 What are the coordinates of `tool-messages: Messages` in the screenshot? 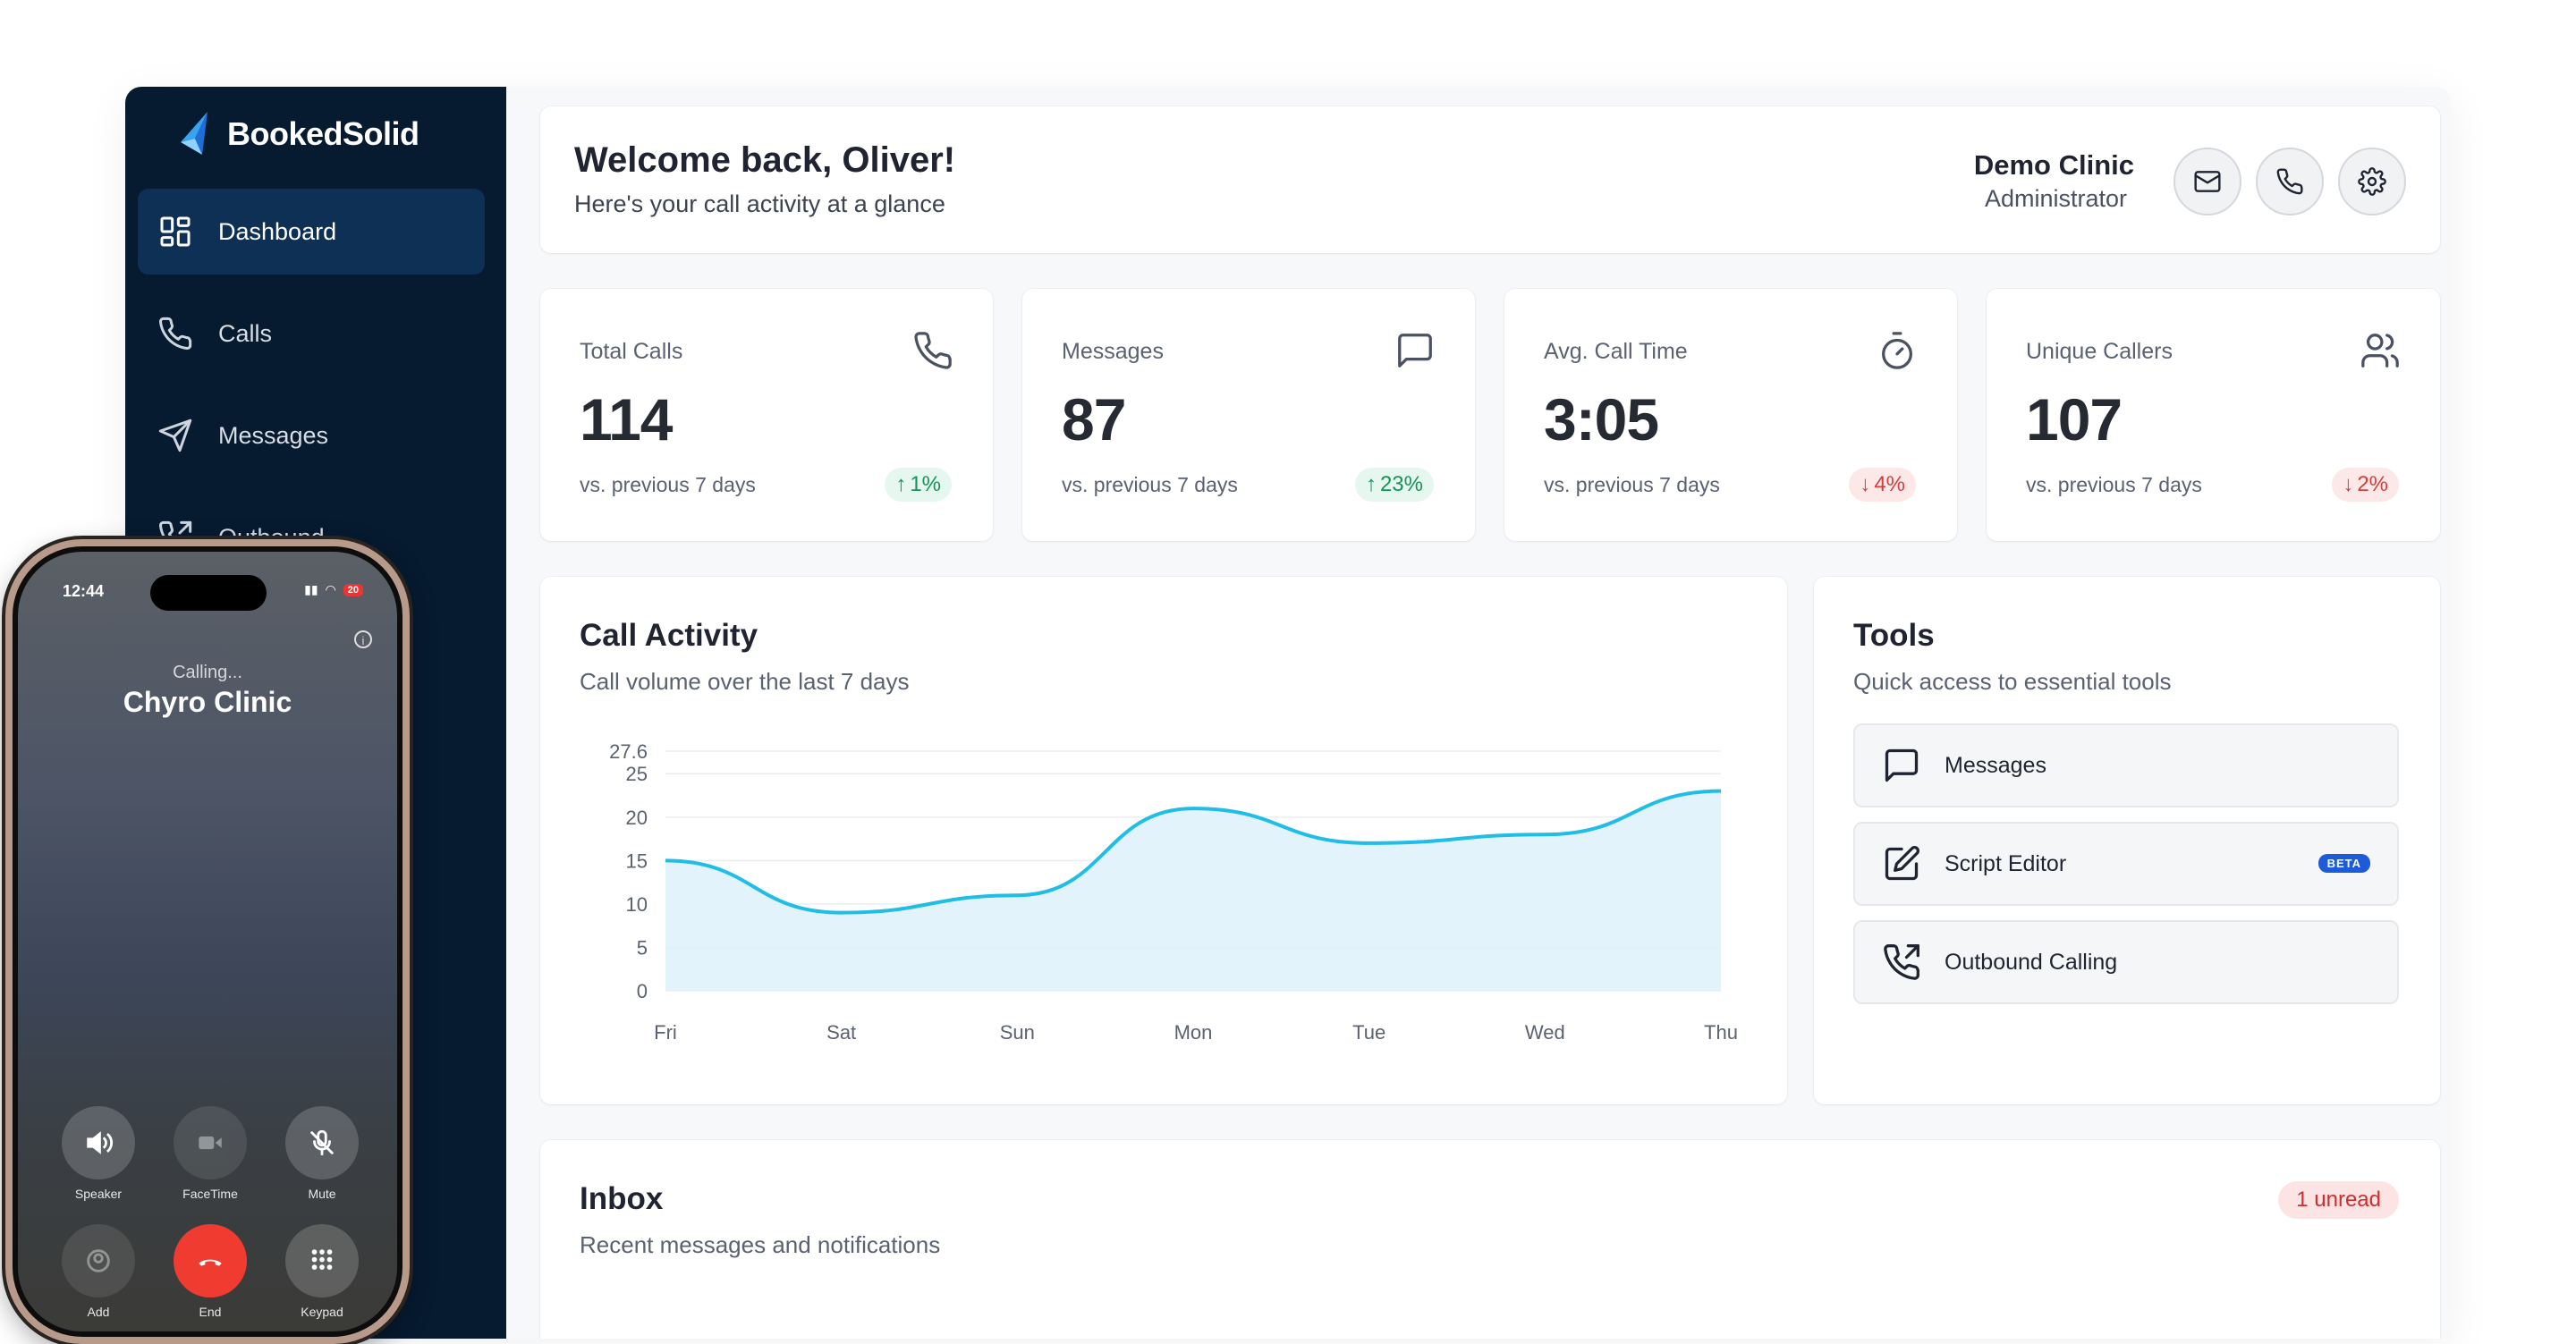 It's located at (2126, 765).